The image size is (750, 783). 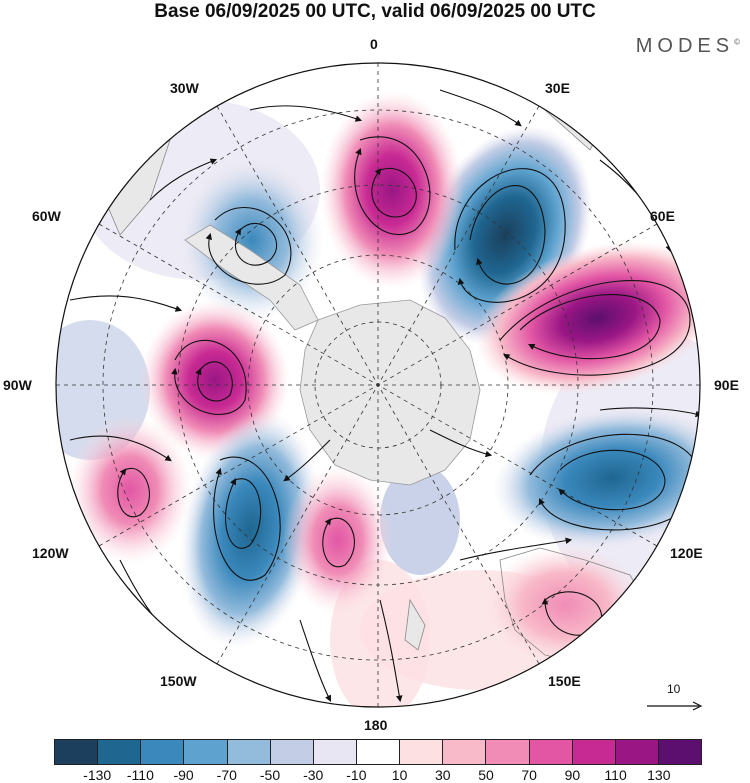 What do you see at coordinates (686, 553) in the screenshot?
I see `lon-label-120e: 120E` at bounding box center [686, 553].